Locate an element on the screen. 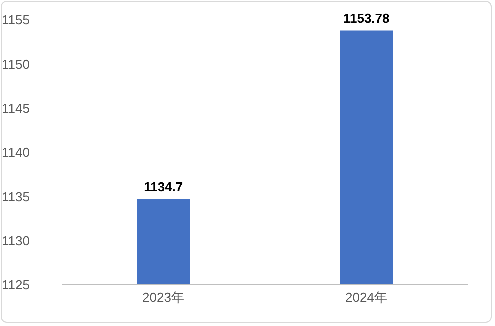 The width and height of the screenshot is (495, 326). data-label: 1153.78 is located at coordinates (366, 18).